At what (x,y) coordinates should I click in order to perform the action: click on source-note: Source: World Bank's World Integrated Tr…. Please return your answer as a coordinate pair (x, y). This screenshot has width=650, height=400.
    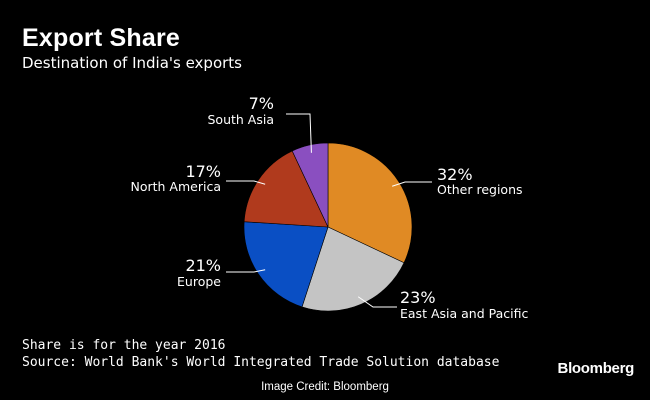
    Looking at the image, I should click on (261, 362).